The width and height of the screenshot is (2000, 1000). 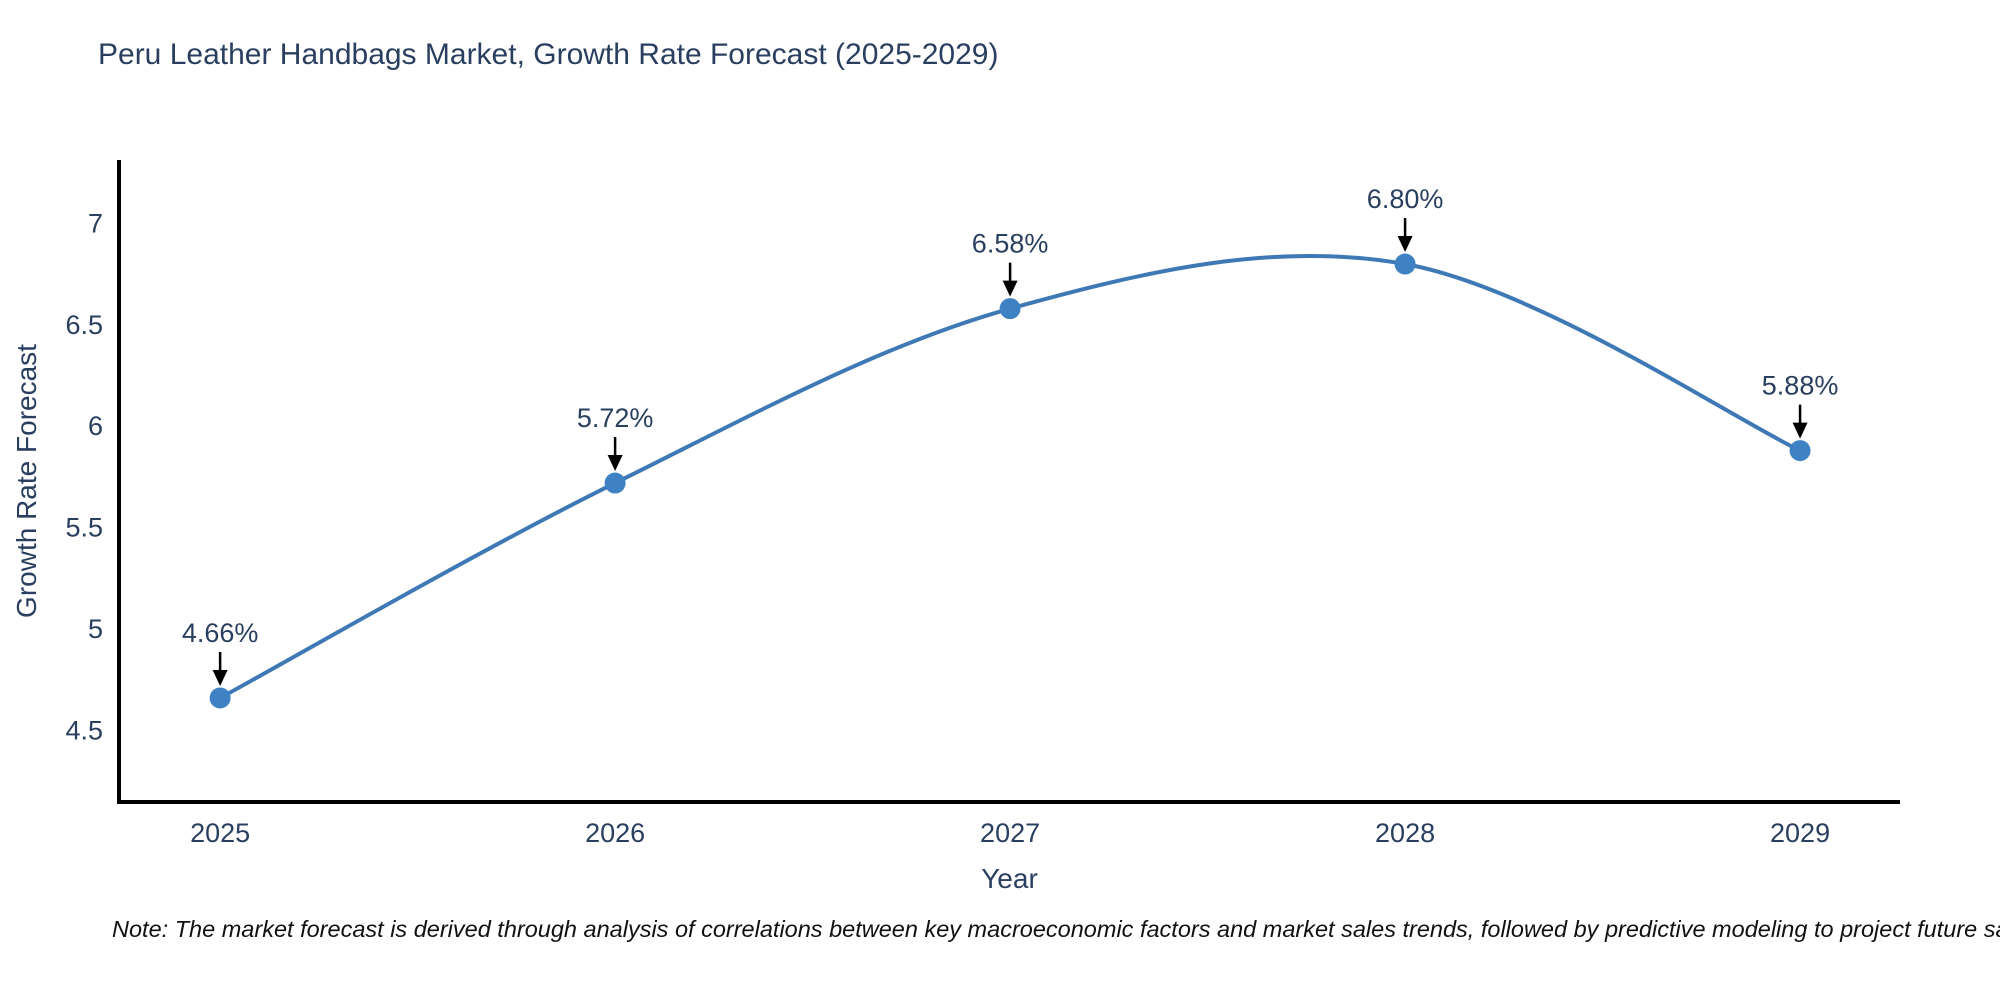 I want to click on y-tick-label: 6, so click(x=95, y=426).